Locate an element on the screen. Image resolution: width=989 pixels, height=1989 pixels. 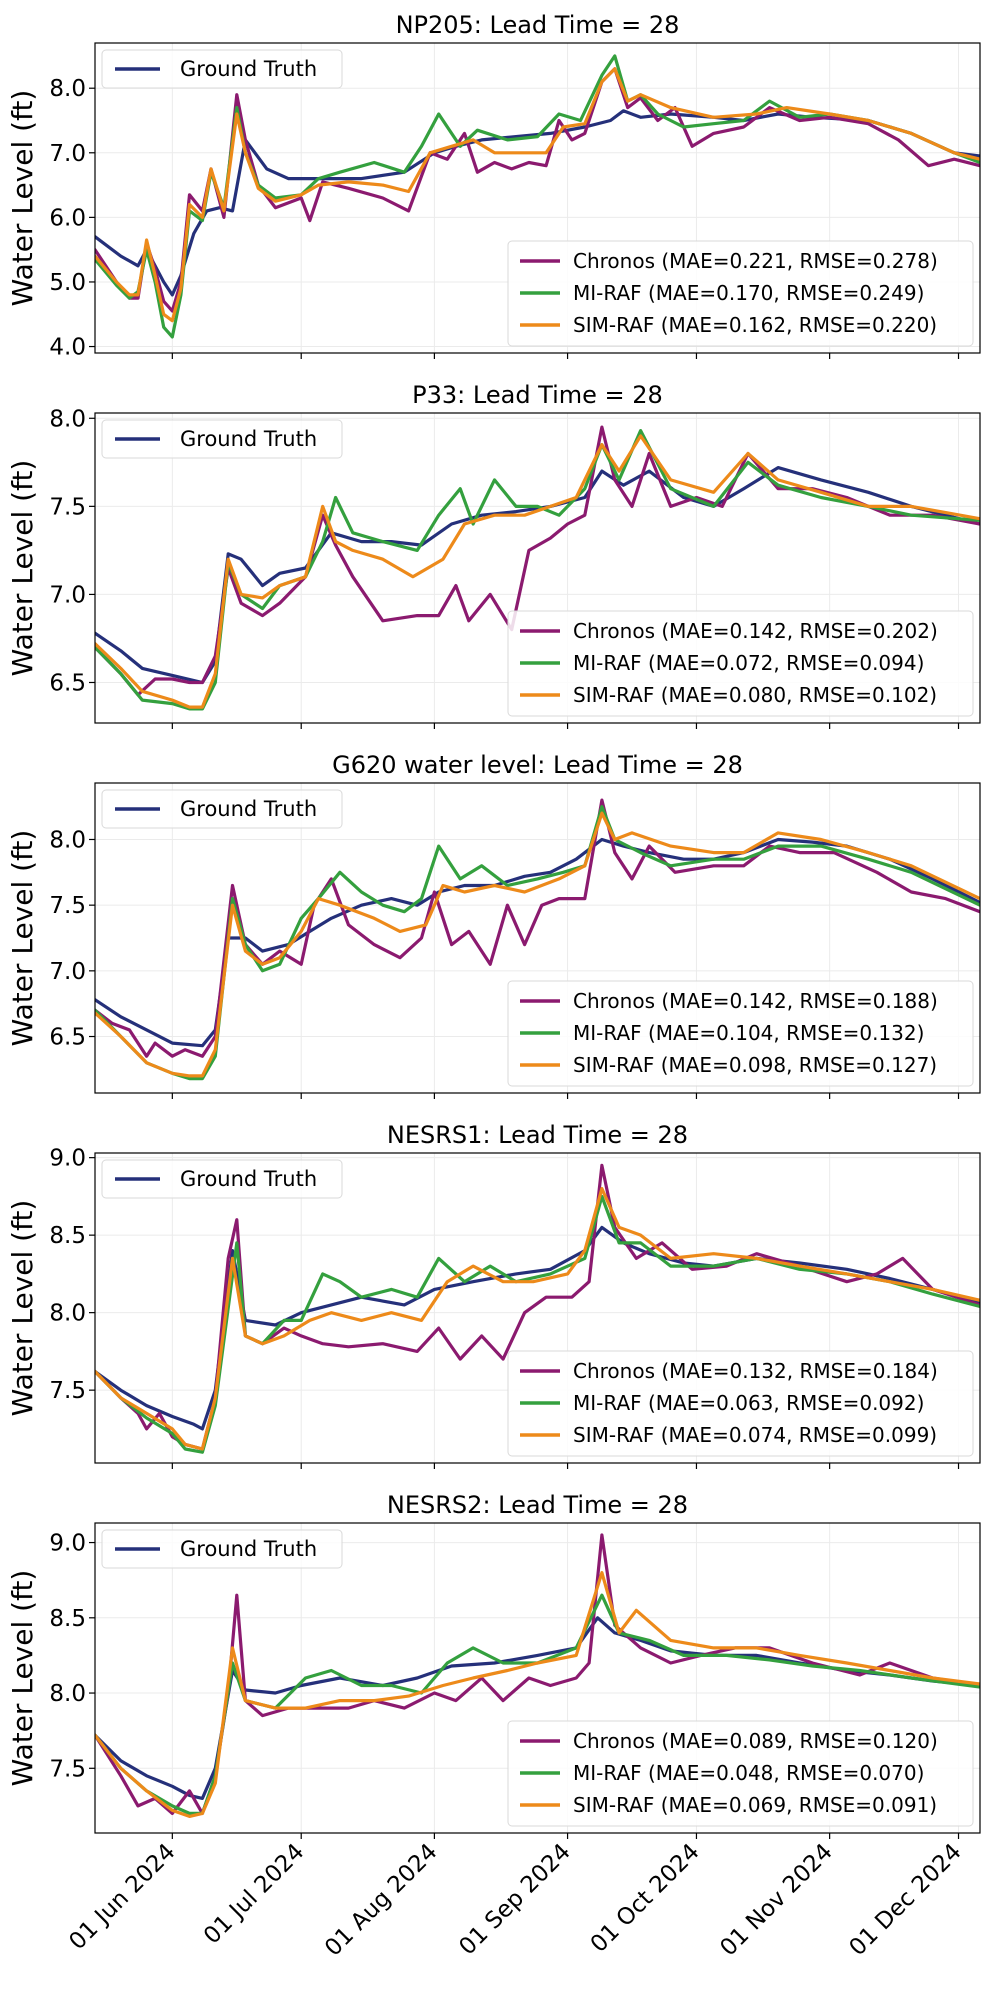
legend-label: Chronos (MAE=0.089, RMSE=0.120) is located at coordinates (755, 1741).